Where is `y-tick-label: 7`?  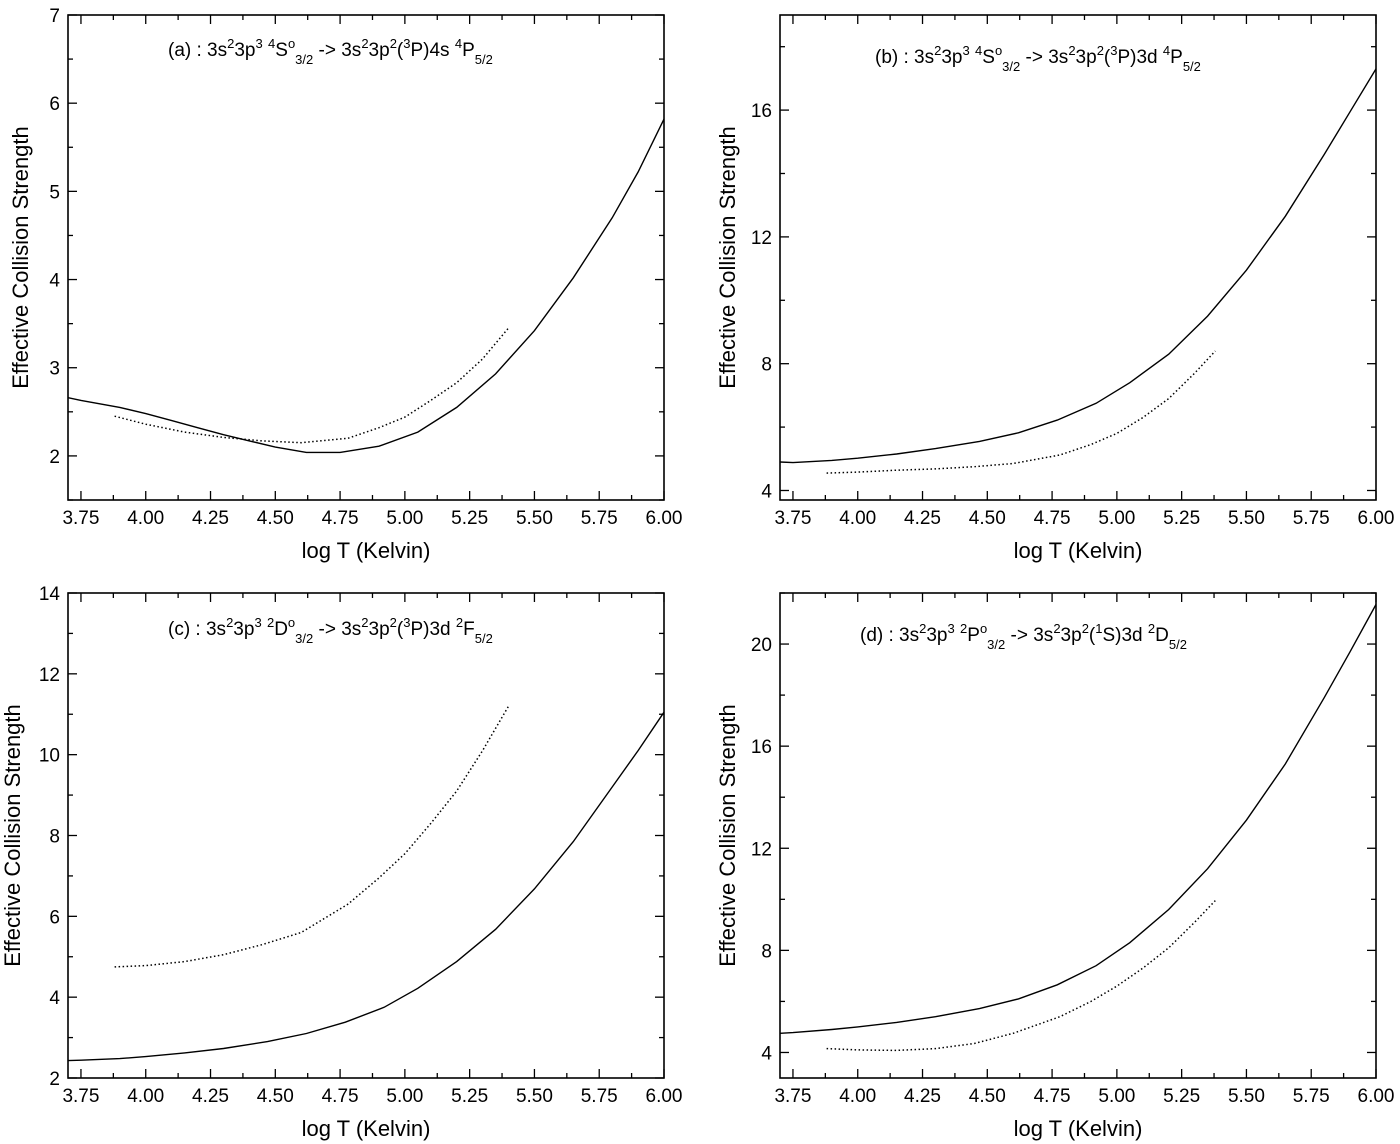
y-tick-label: 7 is located at coordinates (54, 16).